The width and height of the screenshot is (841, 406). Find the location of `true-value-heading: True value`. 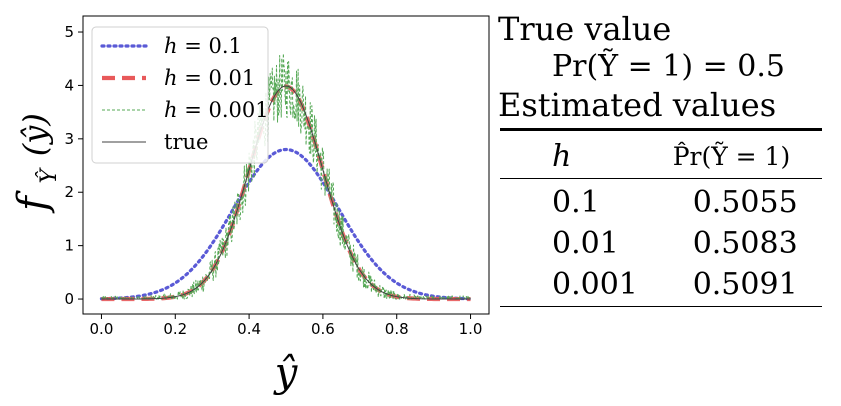

true-value-heading: True value is located at coordinates (585, 29).